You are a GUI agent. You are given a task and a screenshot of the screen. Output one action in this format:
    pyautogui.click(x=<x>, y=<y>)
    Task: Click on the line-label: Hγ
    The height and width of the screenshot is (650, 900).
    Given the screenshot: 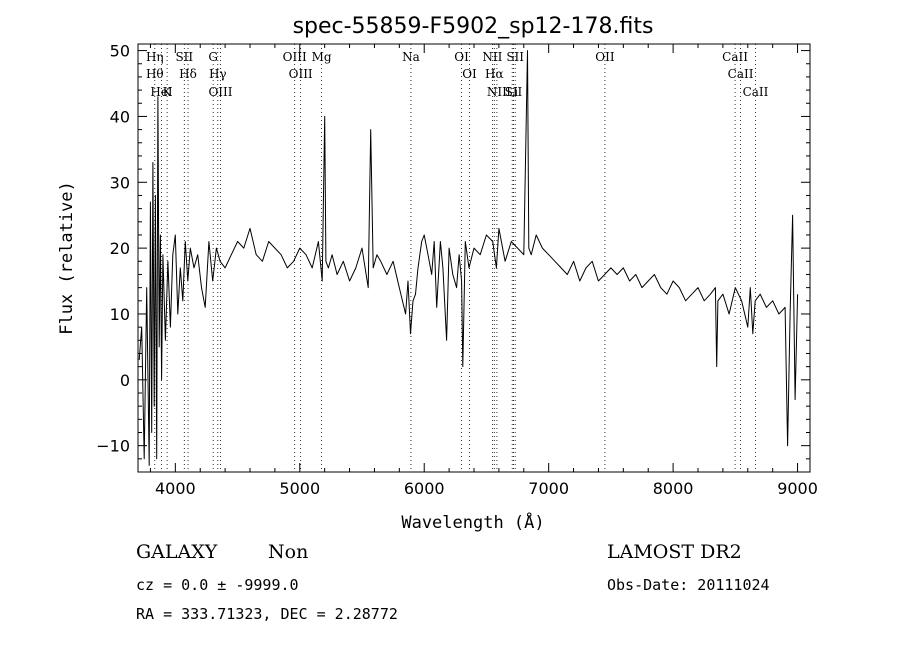 What is the action you would take?
    pyautogui.click(x=218, y=74)
    